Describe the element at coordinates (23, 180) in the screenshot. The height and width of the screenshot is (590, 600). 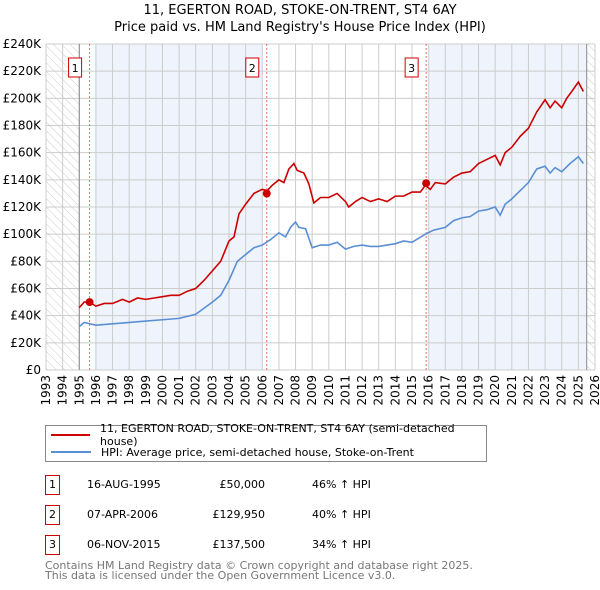
I see `y-tick-label: £140K` at that location.